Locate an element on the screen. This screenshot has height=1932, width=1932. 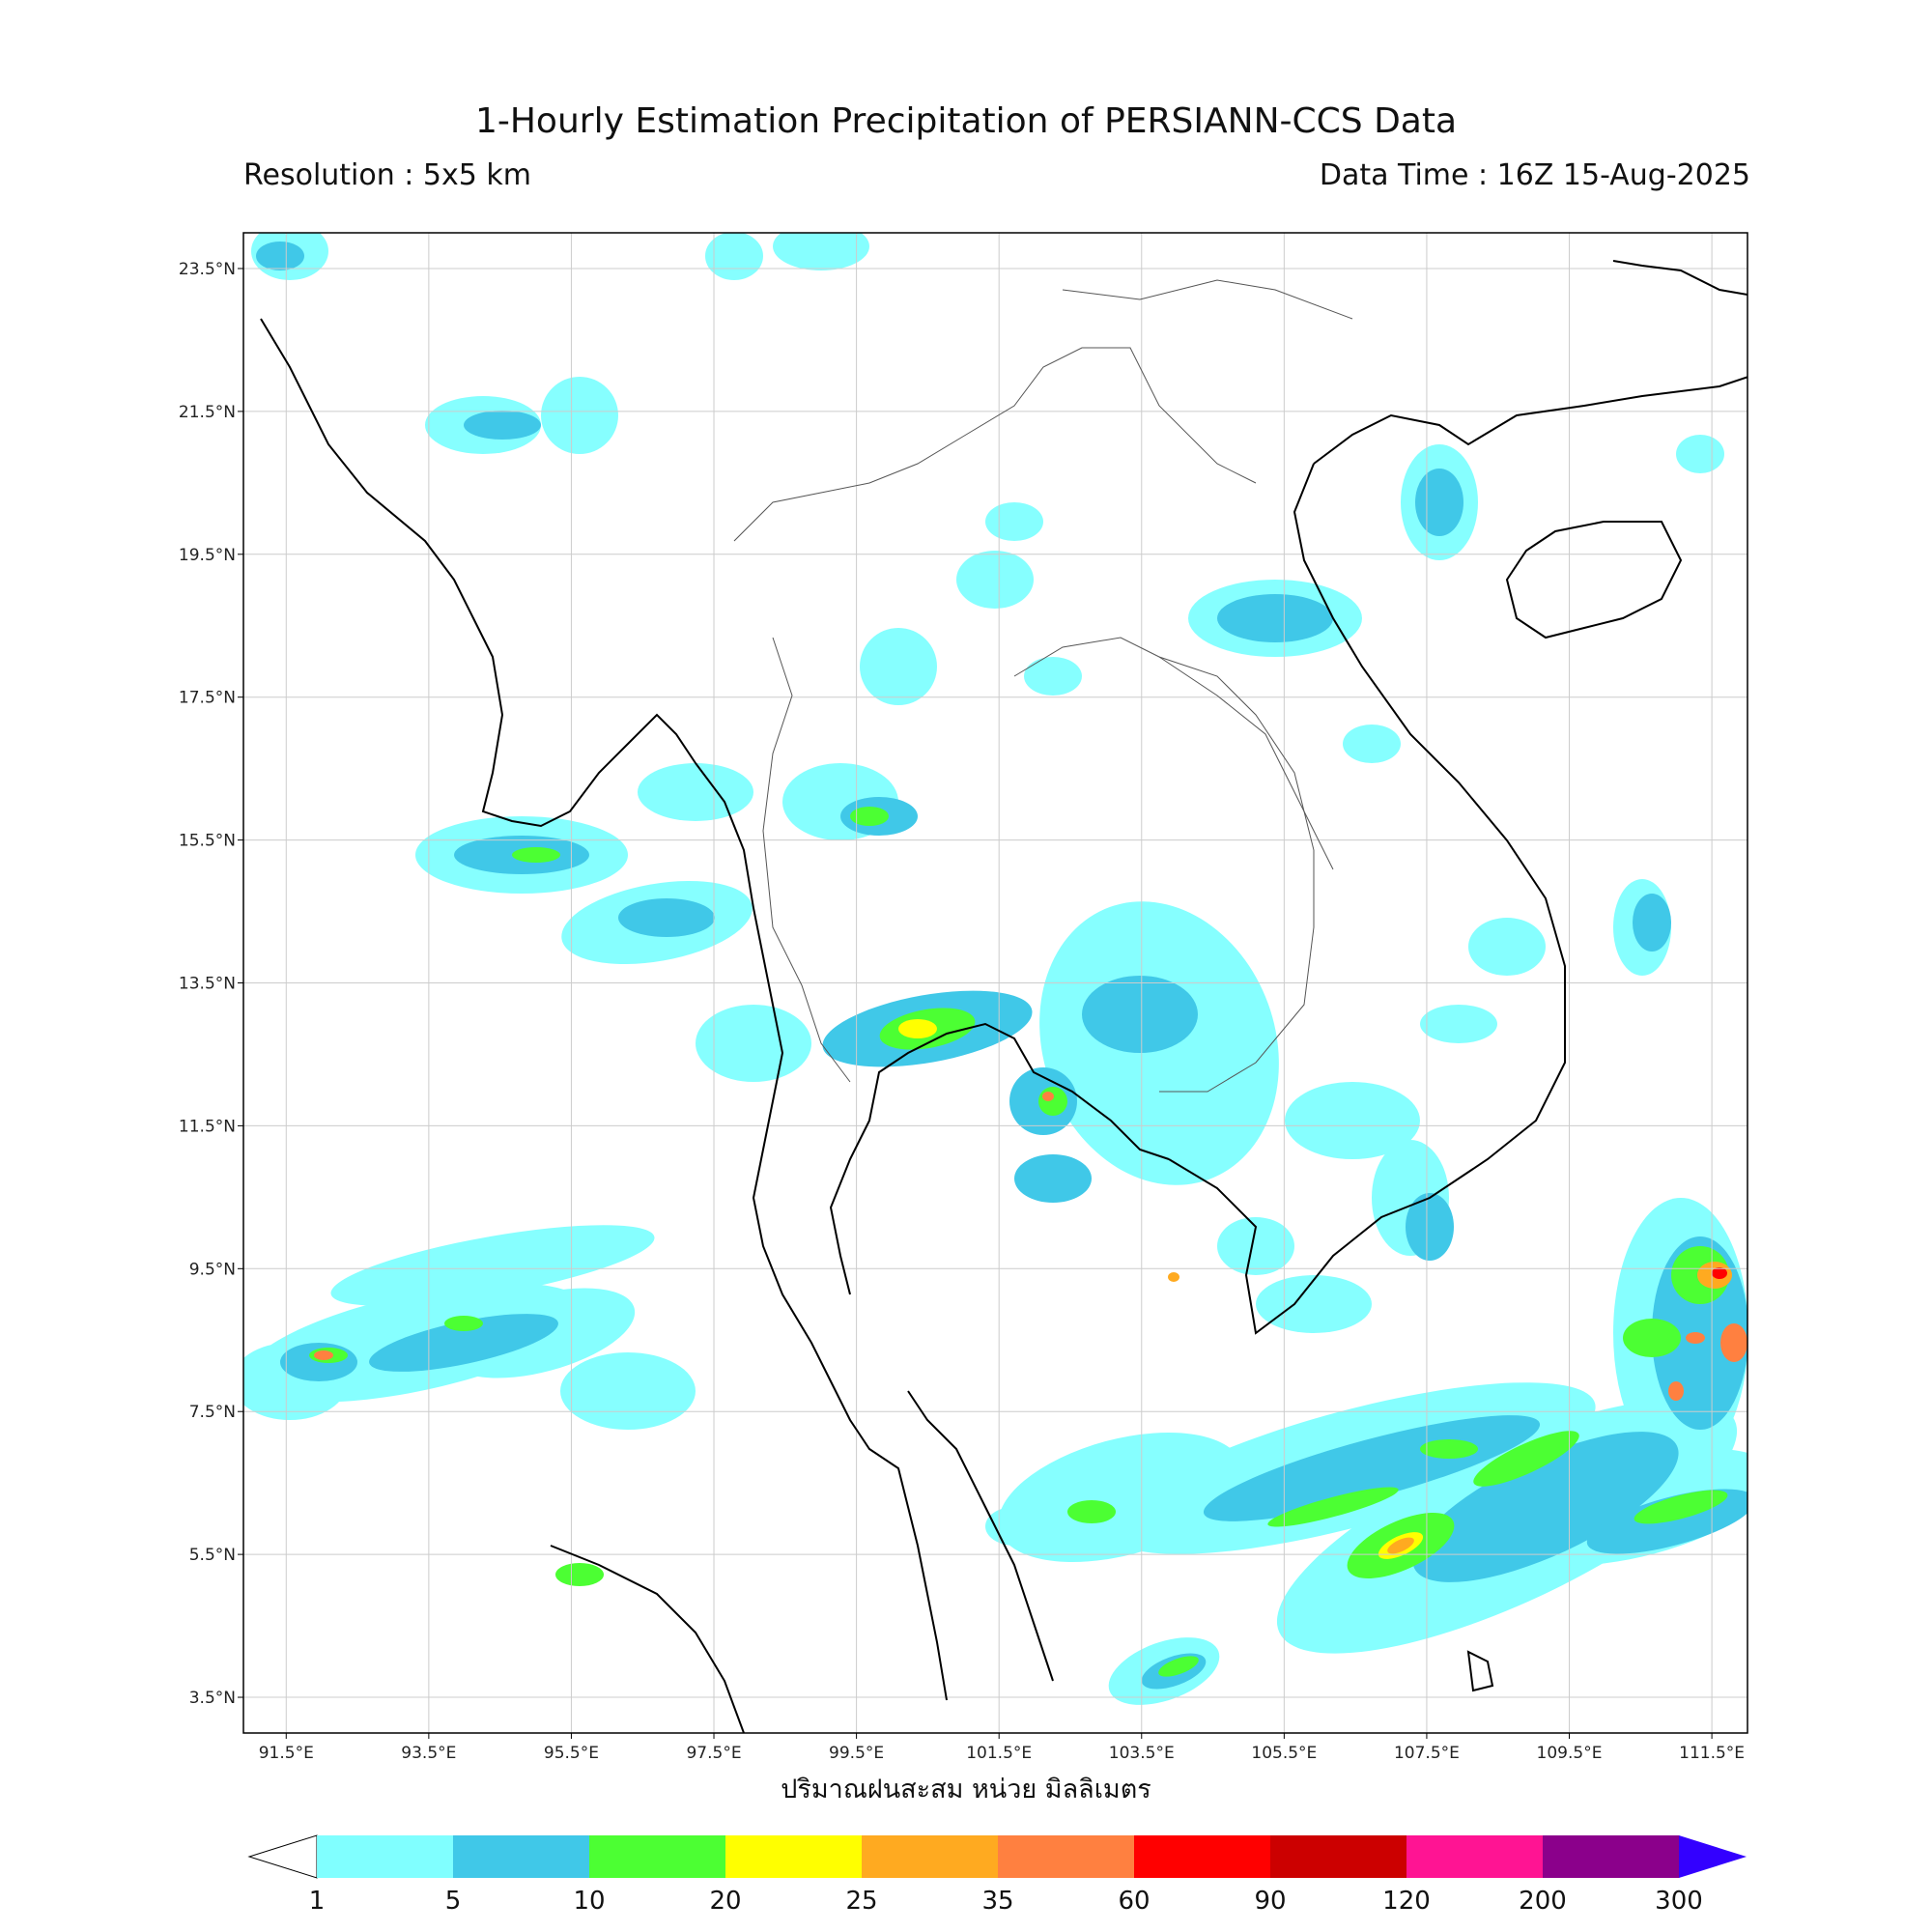
colorbar-label: 60 is located at coordinates (1134, 1901).